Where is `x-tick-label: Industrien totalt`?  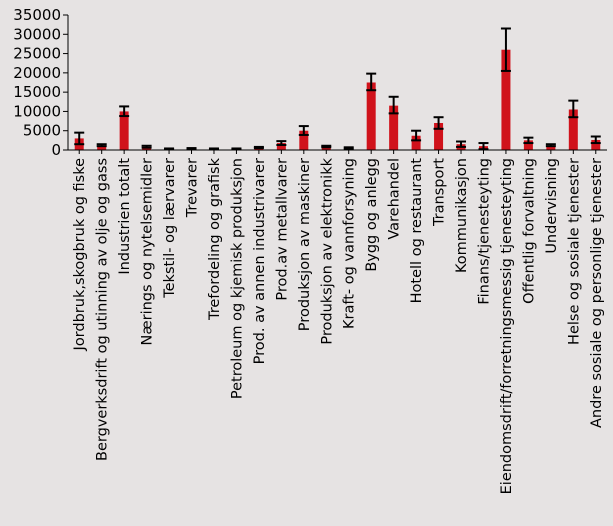
x-tick-label: Industrien totalt is located at coordinates (125, 216).